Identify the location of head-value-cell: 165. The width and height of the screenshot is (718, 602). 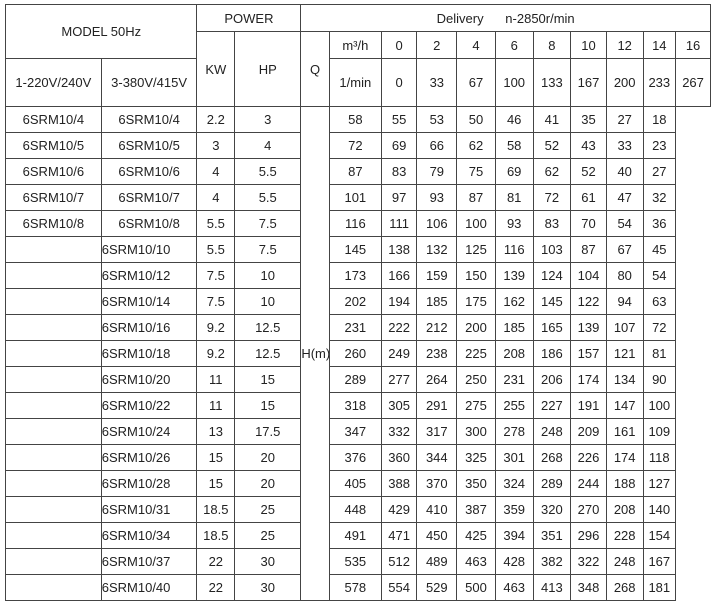
(552, 327).